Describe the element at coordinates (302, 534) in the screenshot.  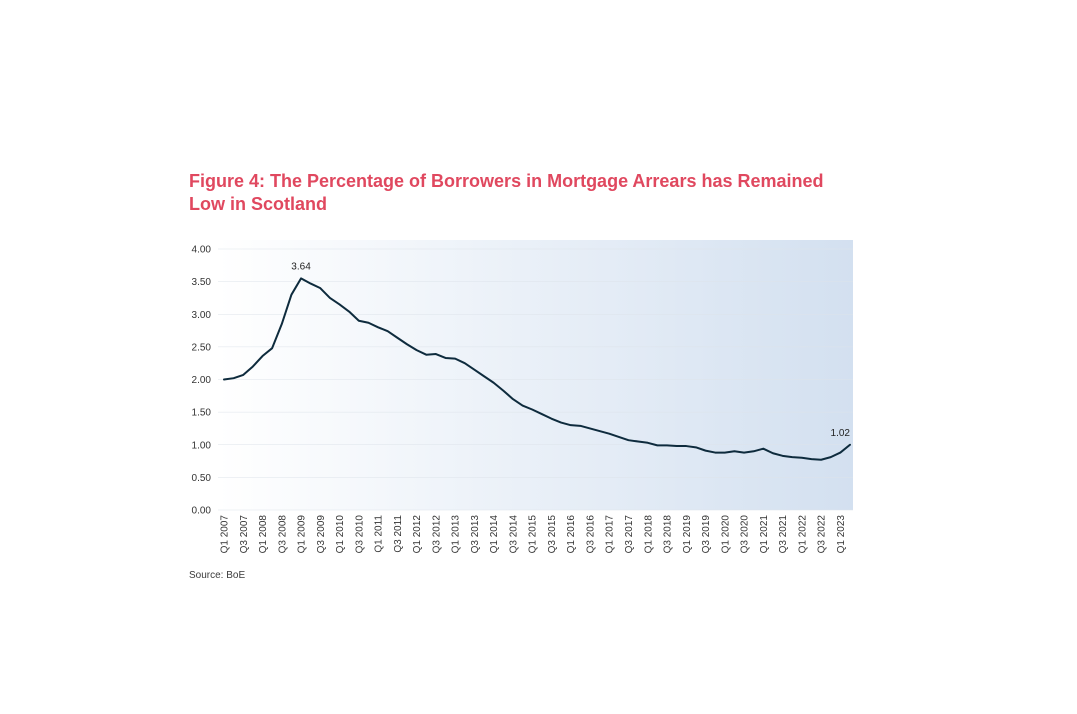
I see `x-tick-label: Q1 2009` at that location.